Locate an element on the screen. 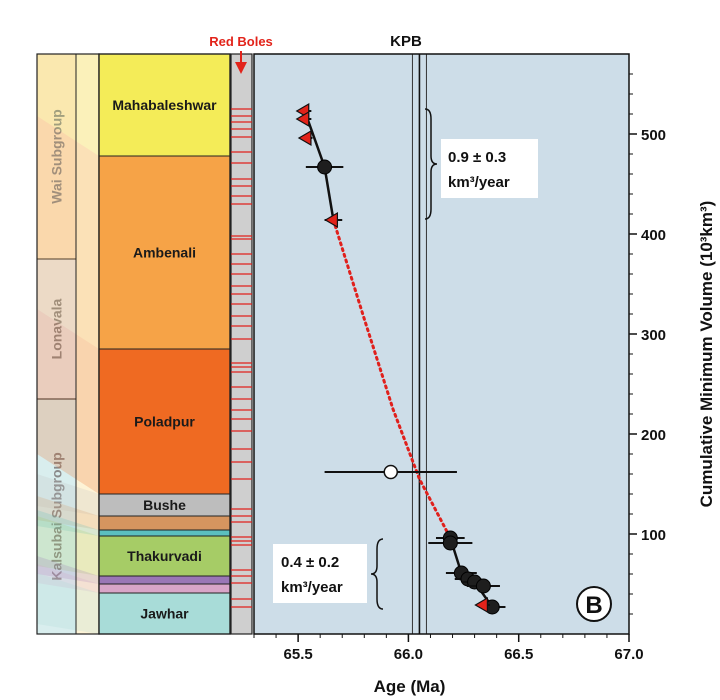 This screenshot has width=720, height=700. y-tick-label: 400 is located at coordinates (653, 235).